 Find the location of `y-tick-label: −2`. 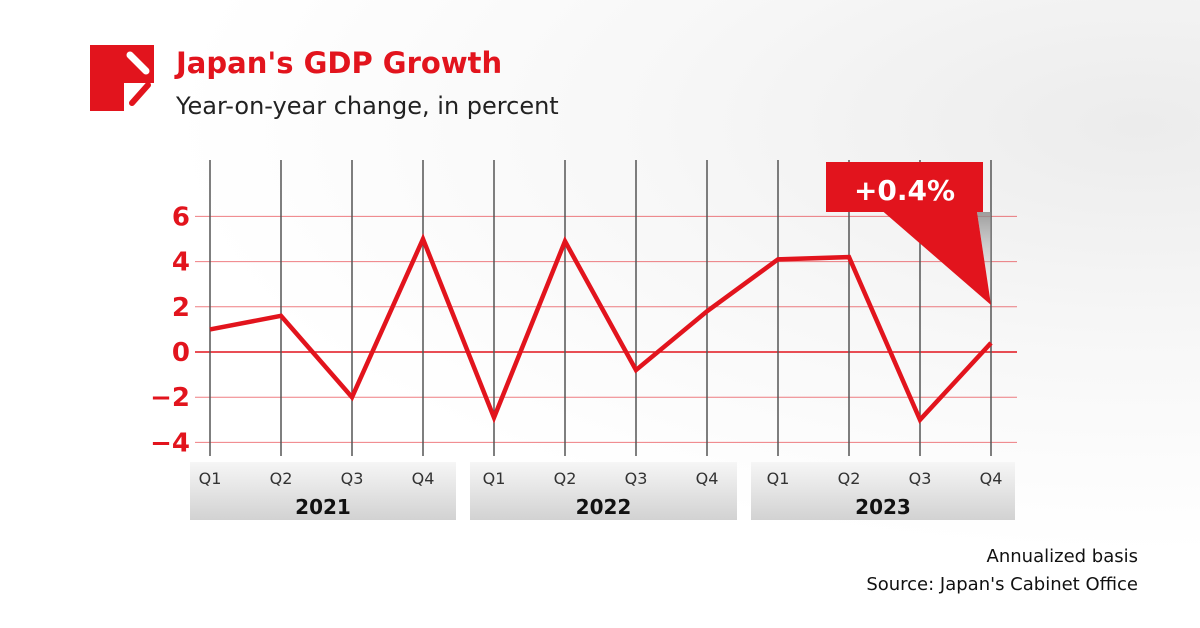

y-tick-label: −2 is located at coordinates (170, 398).